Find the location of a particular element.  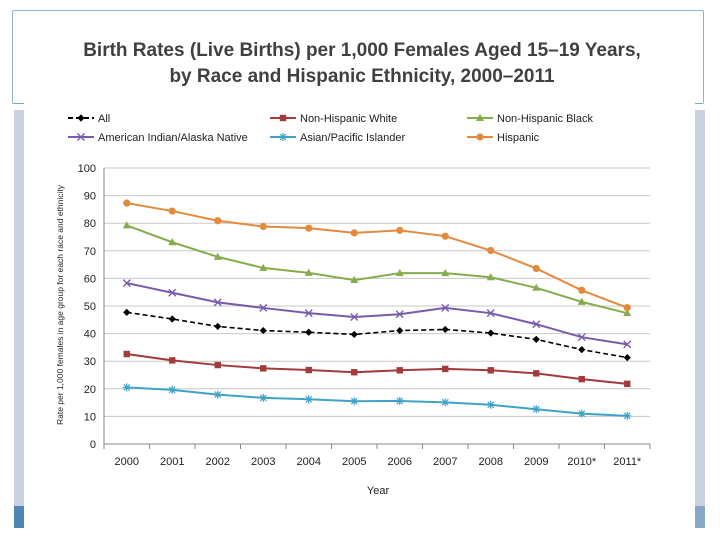

y-tick-label: 10 is located at coordinates (90, 417).